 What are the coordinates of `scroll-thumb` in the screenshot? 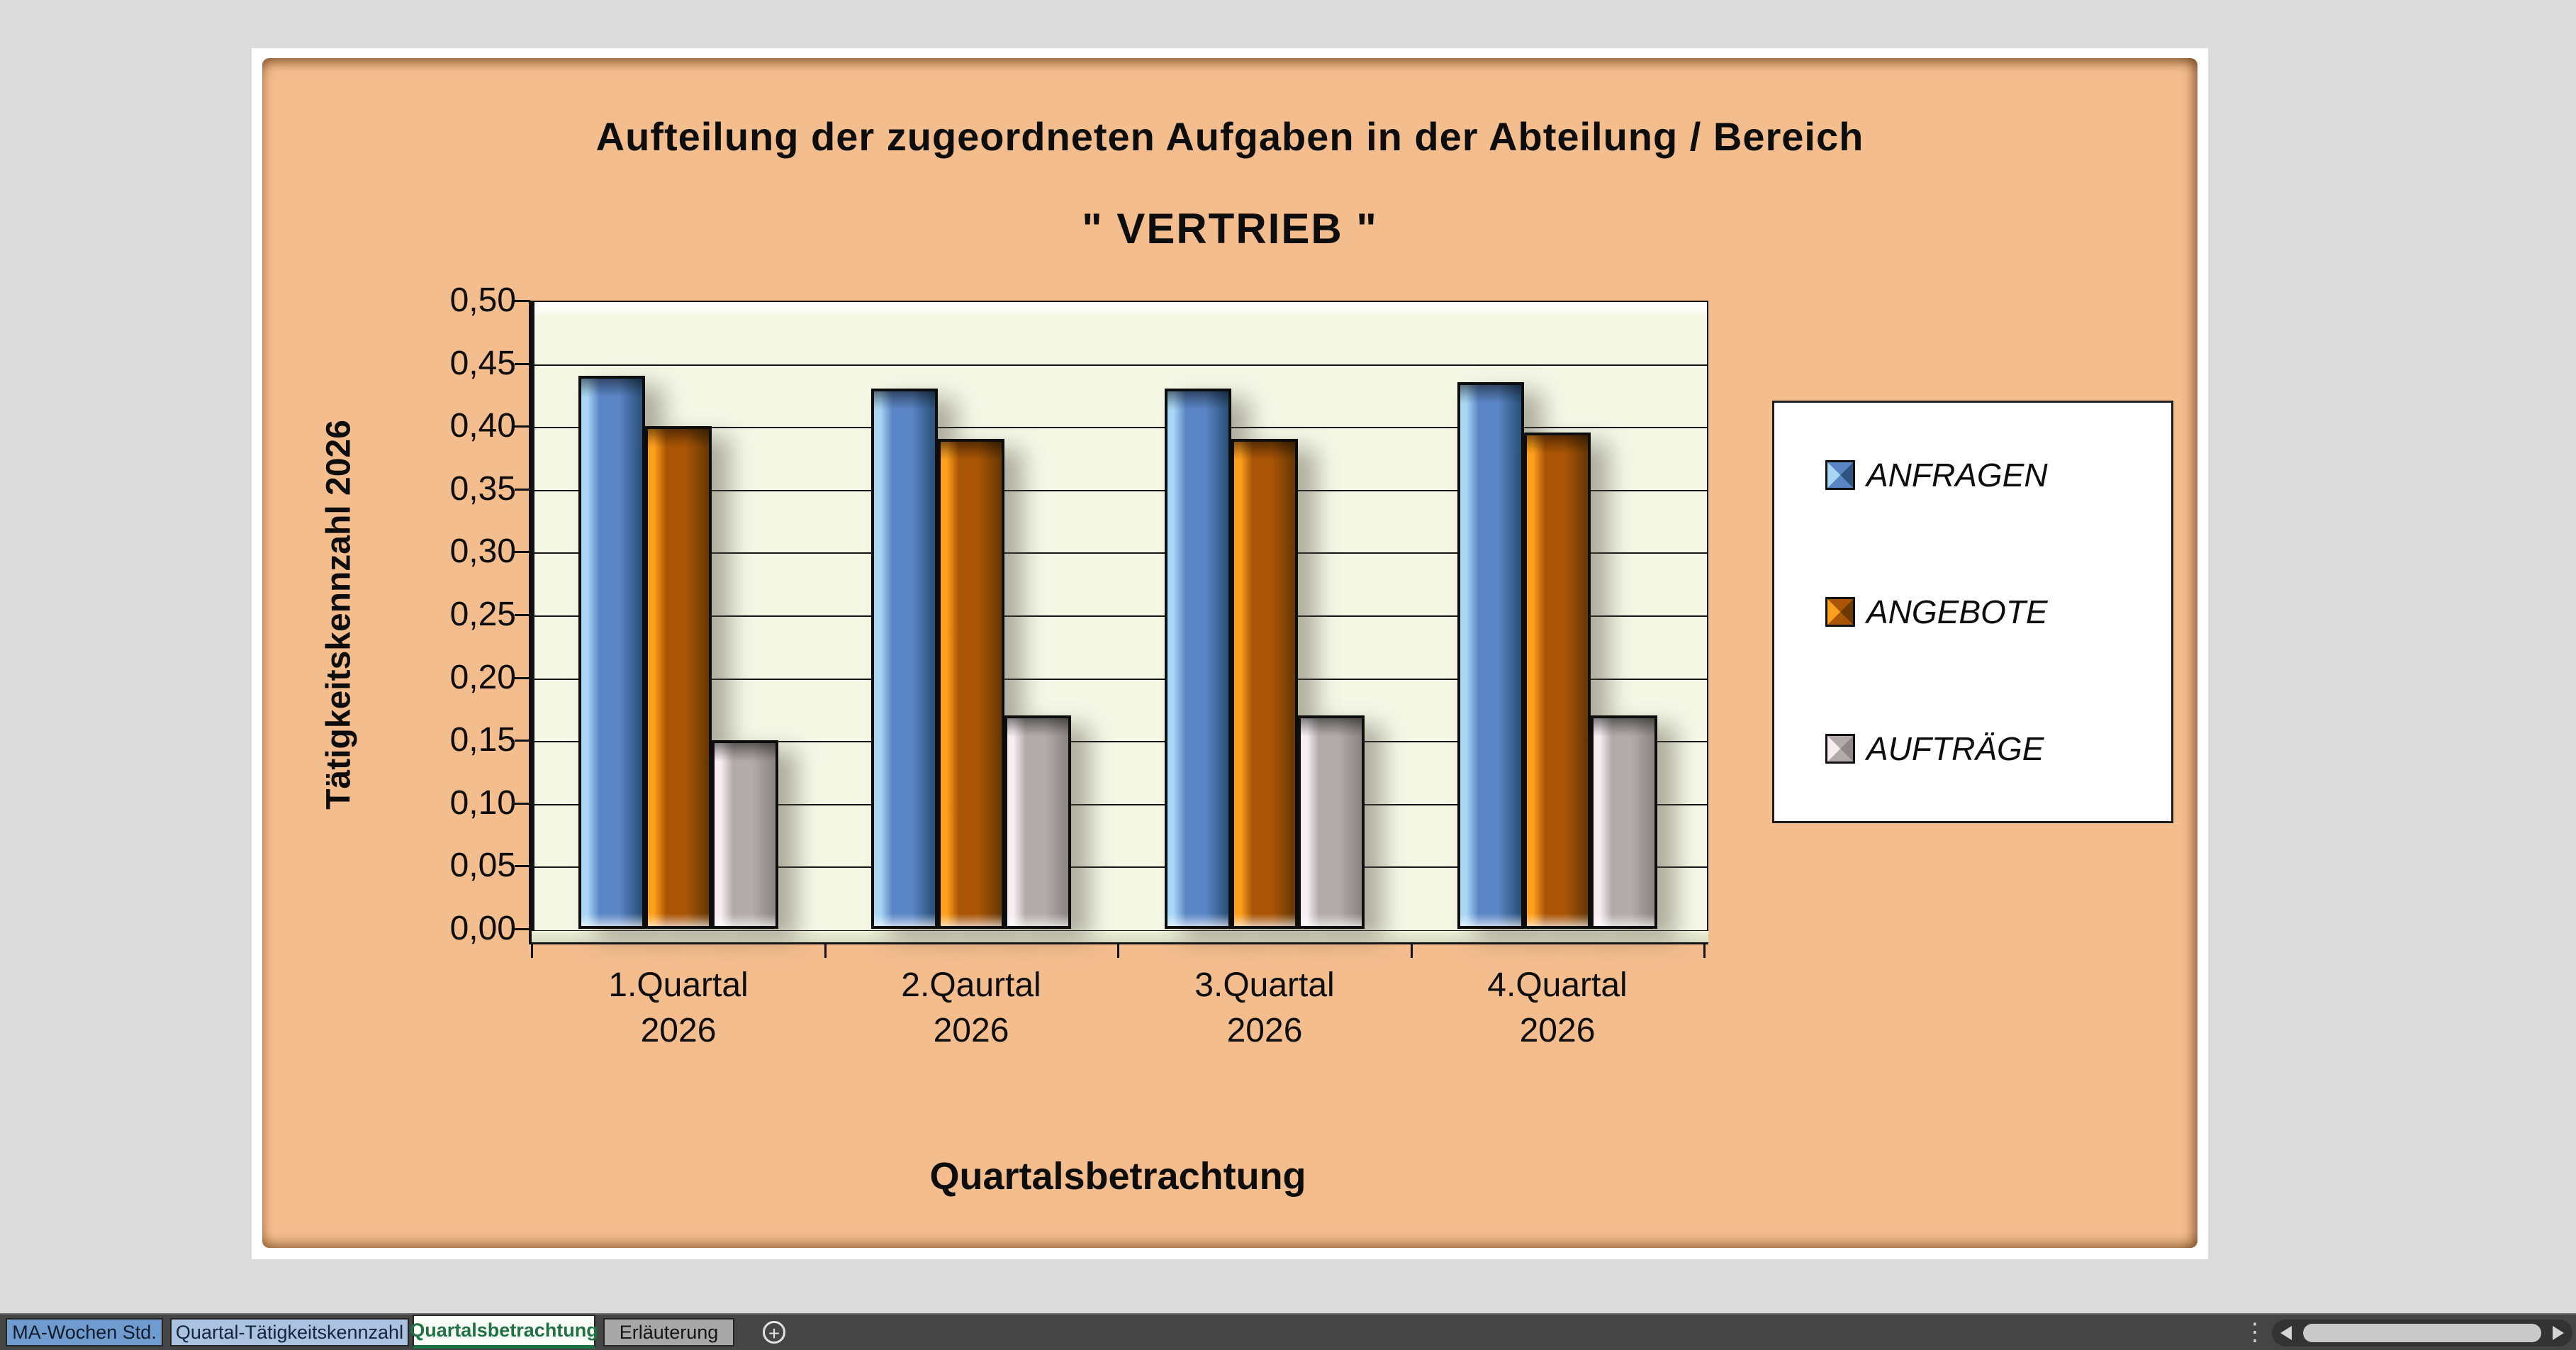 It's located at (2422, 1333).